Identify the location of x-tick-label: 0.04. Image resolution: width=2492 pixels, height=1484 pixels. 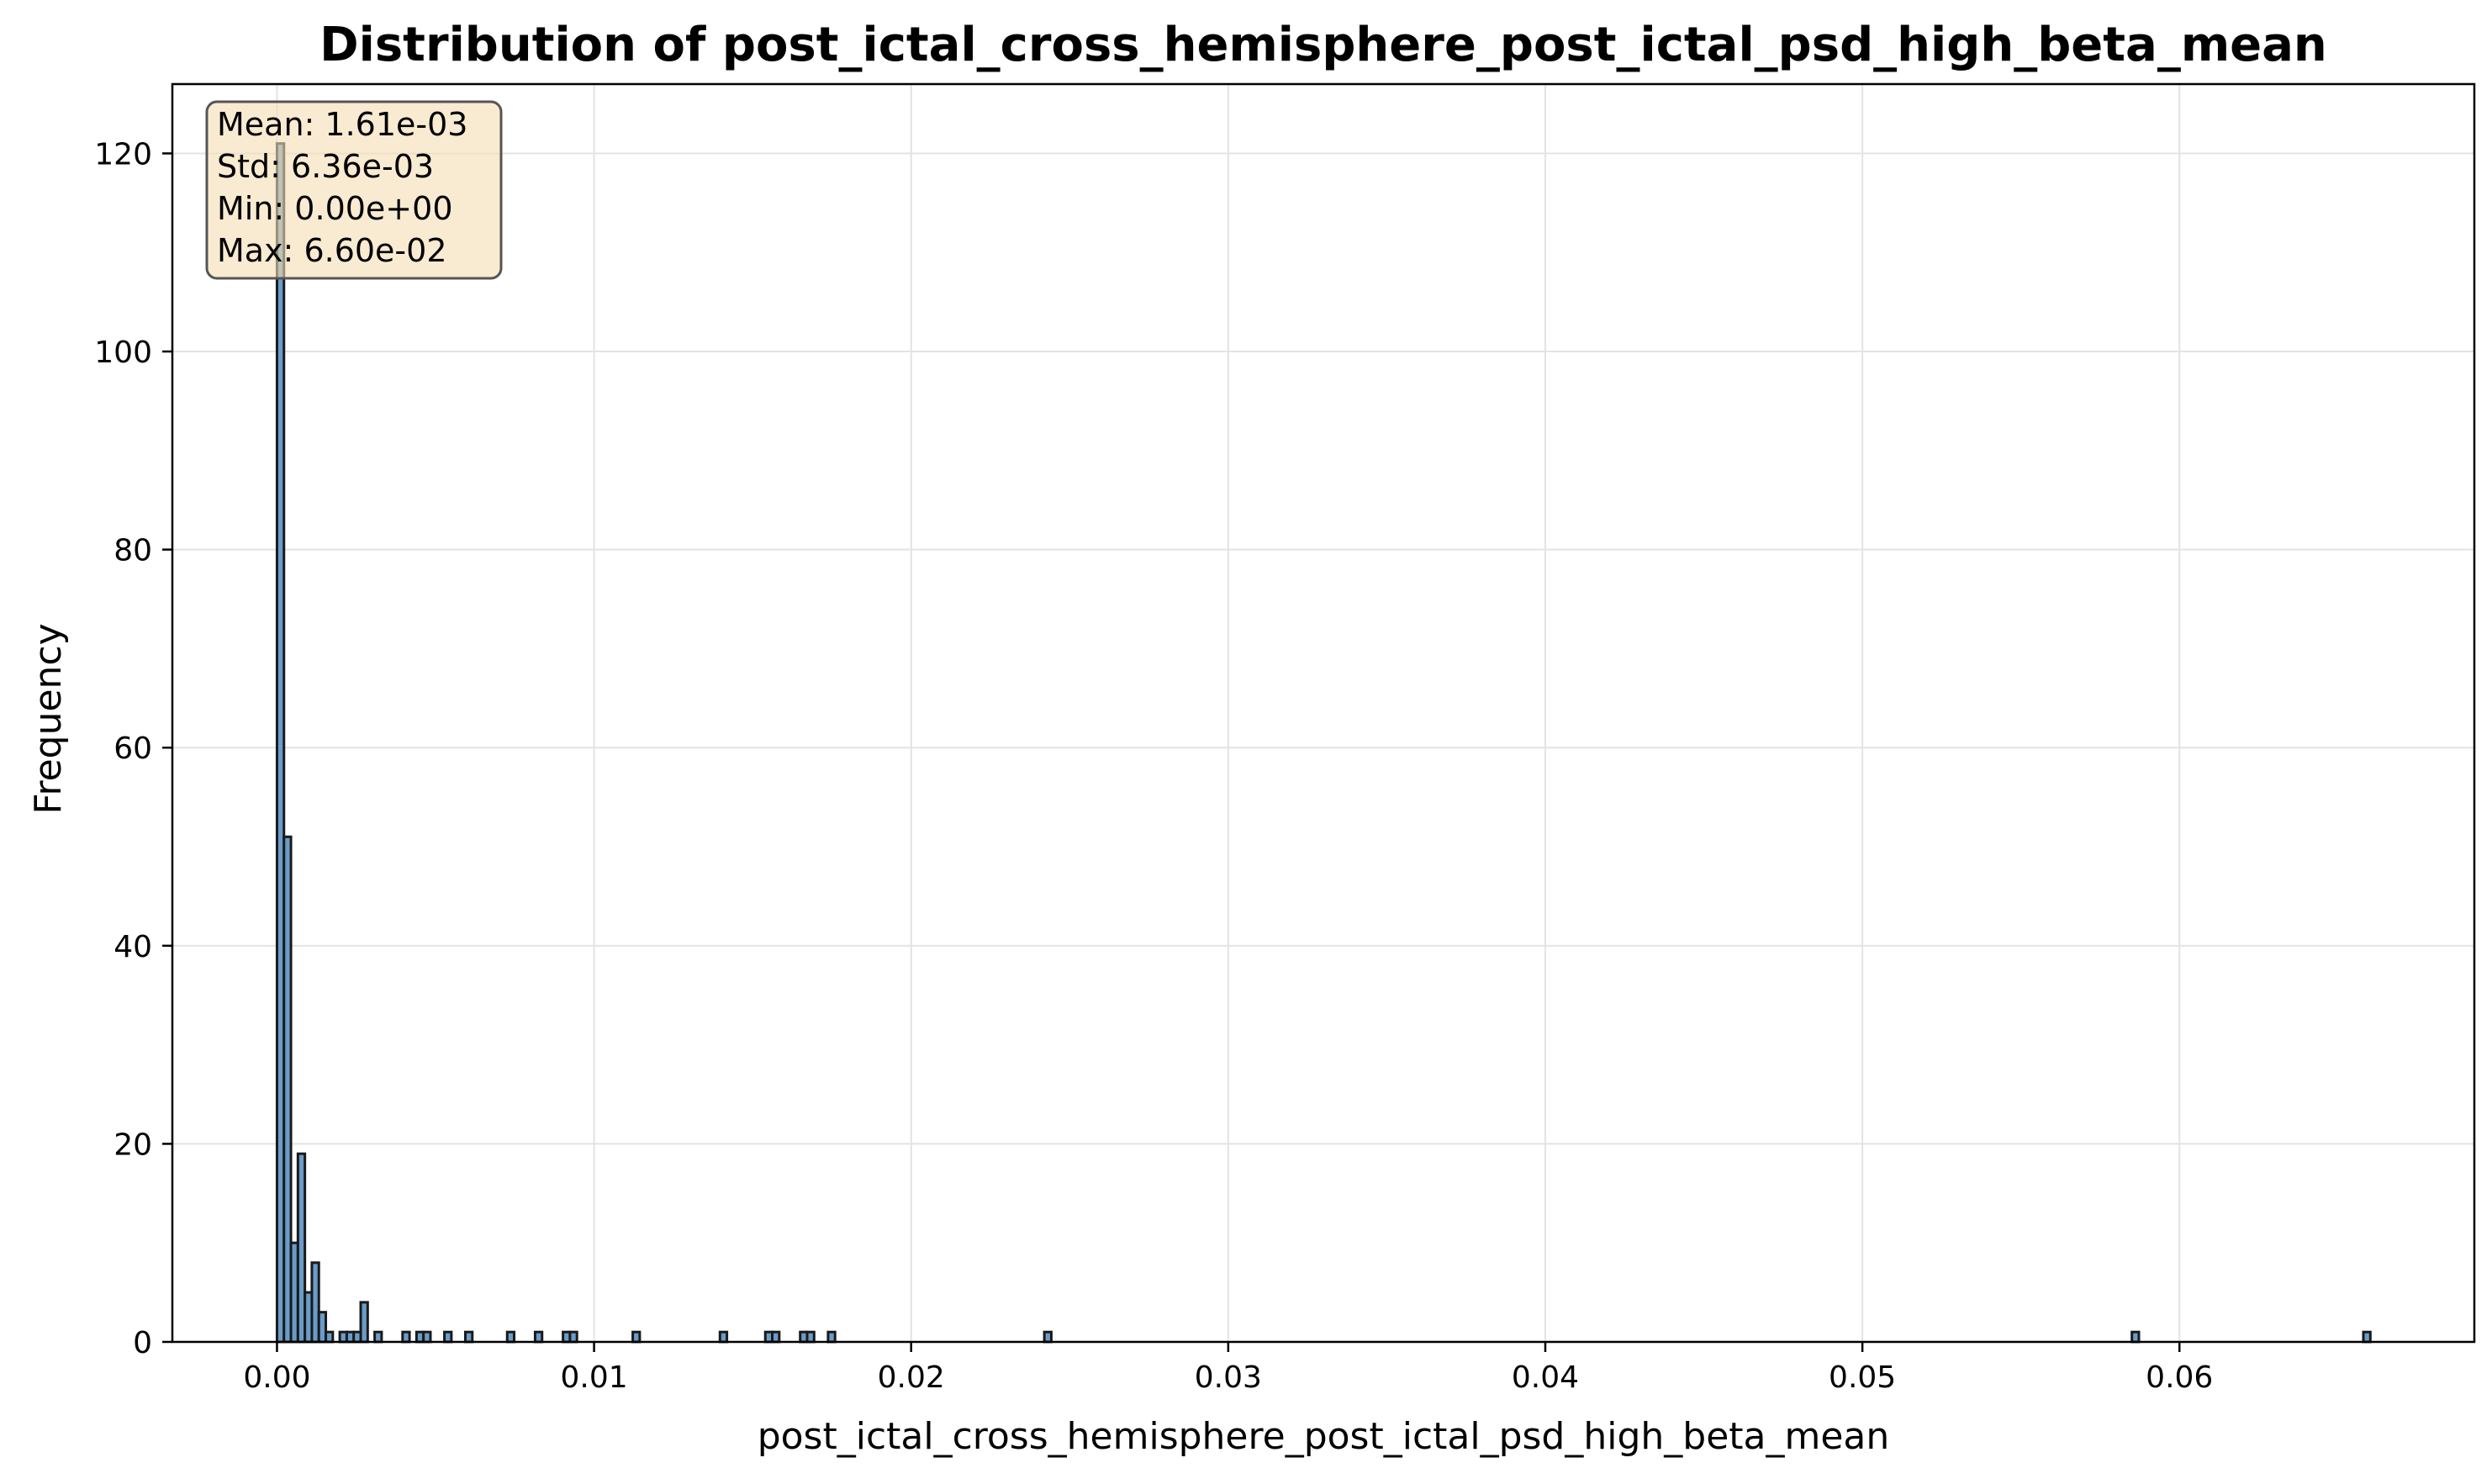
(1545, 1377).